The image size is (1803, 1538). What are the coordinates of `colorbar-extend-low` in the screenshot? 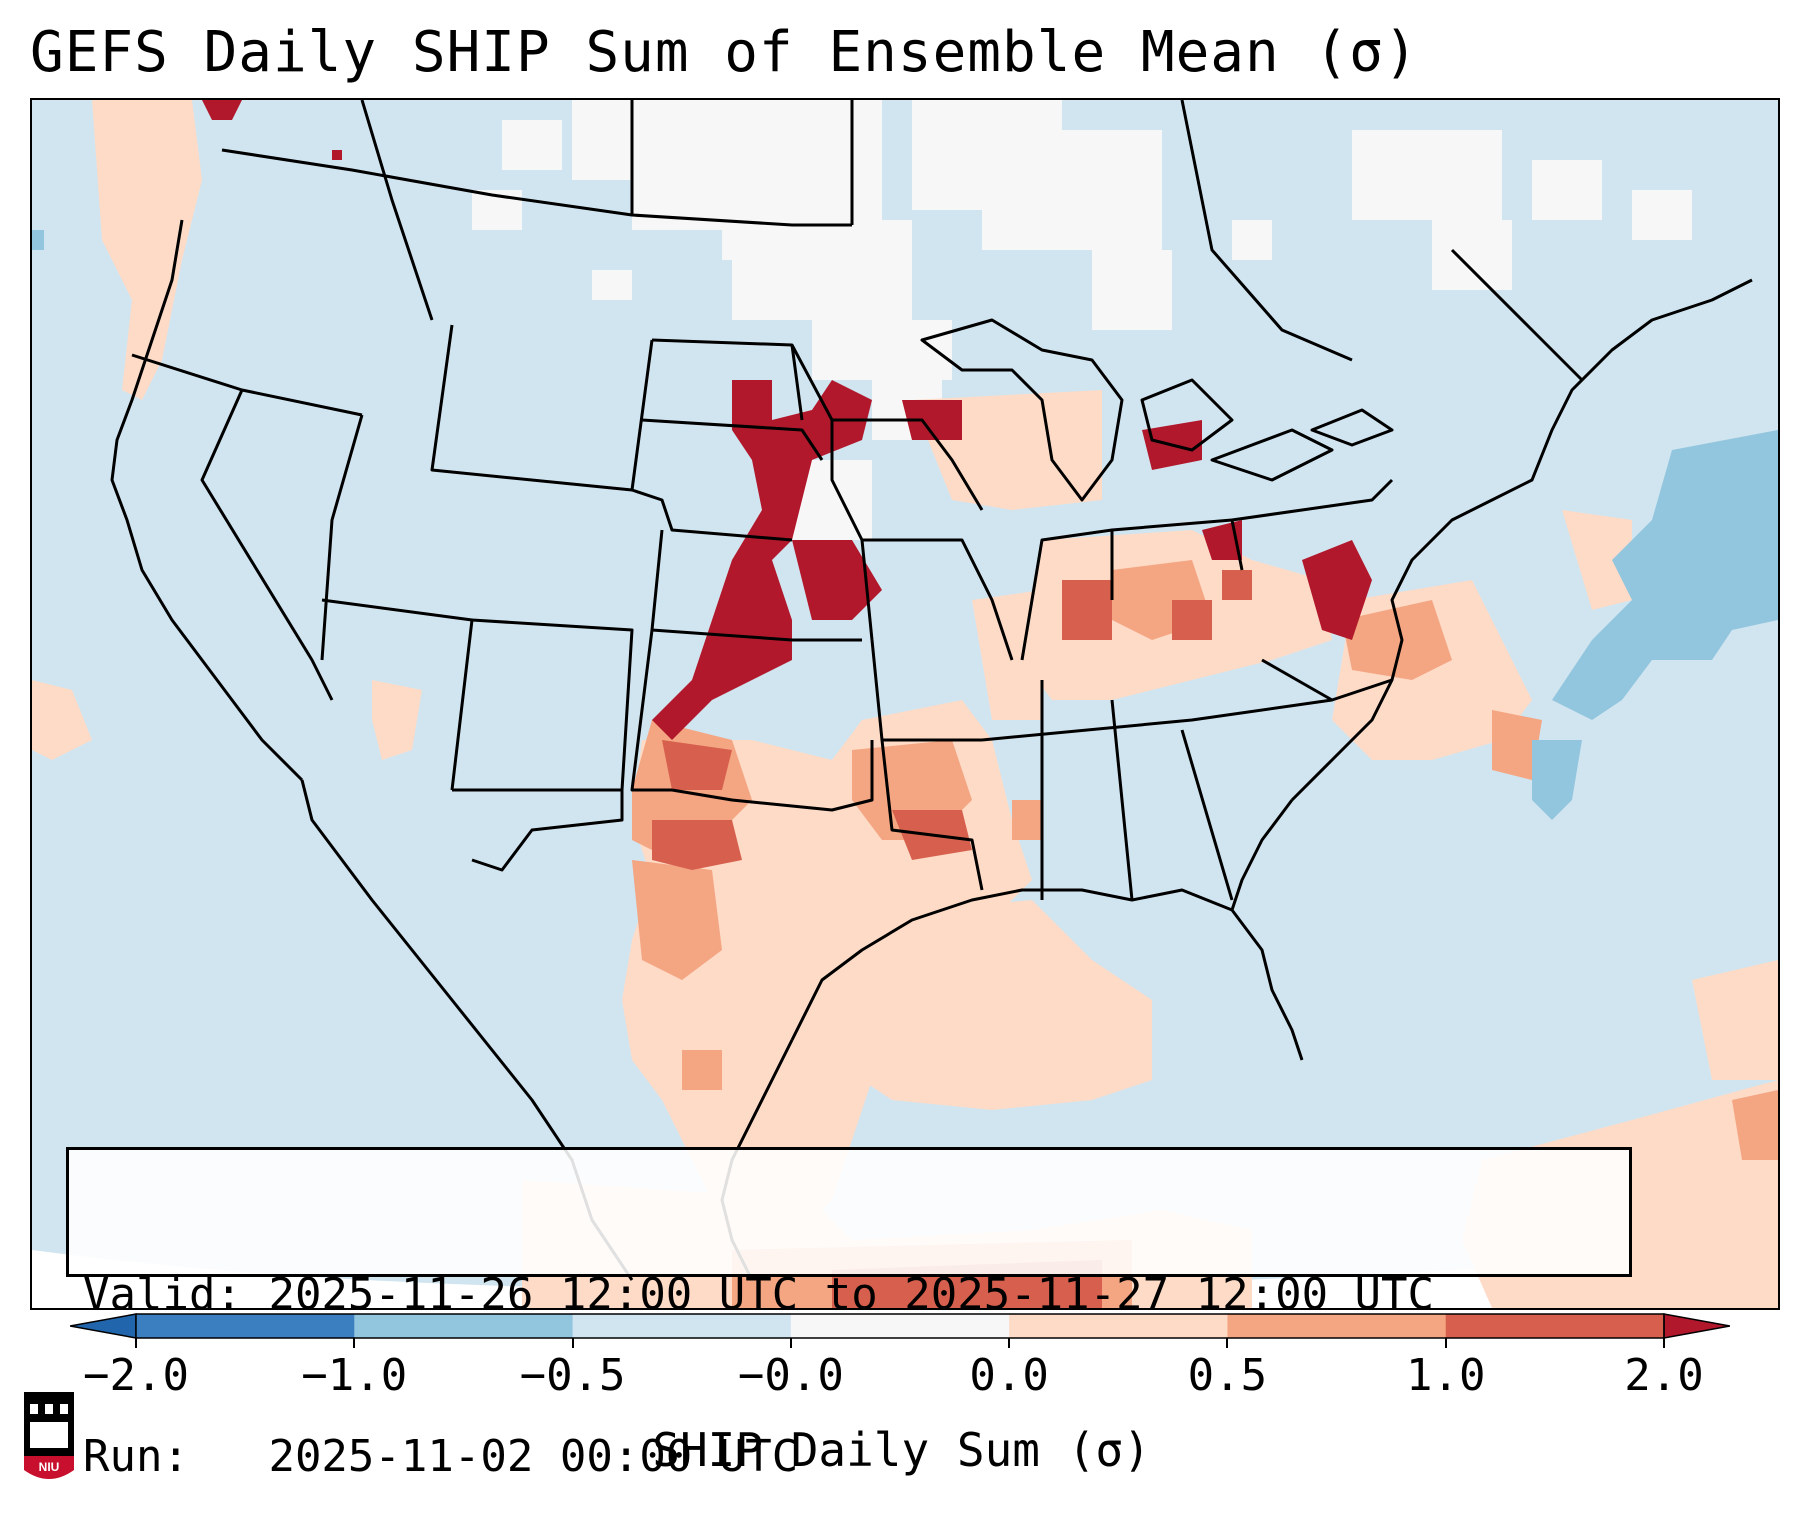 It's located at (103, 1326).